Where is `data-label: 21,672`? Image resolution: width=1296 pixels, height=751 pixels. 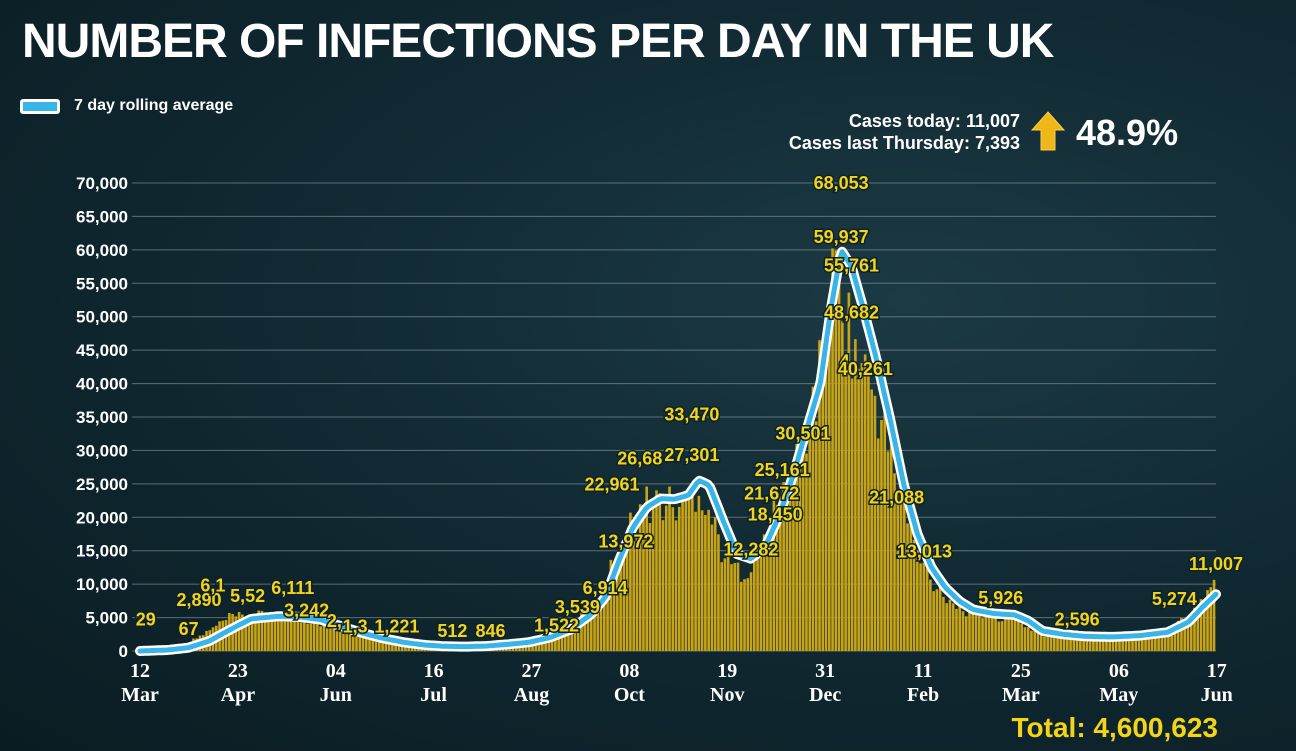 data-label: 21,672 is located at coordinates (771, 493).